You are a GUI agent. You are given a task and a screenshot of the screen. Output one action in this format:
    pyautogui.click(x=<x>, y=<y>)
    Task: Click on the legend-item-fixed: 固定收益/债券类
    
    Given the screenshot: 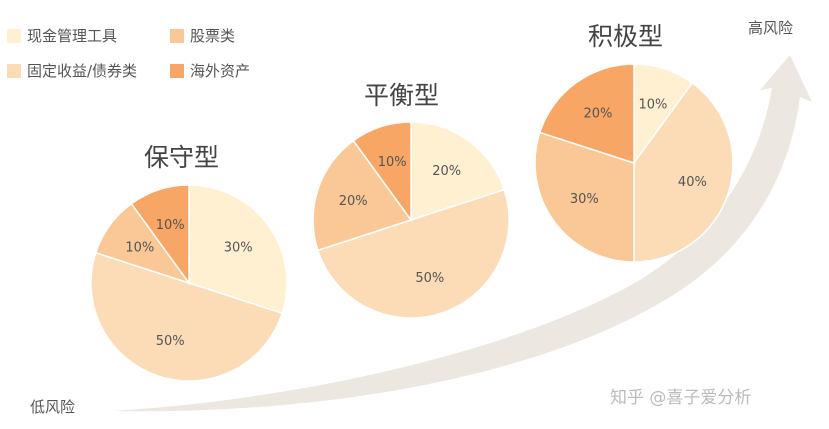 What is the action you would take?
    pyautogui.click(x=72, y=70)
    